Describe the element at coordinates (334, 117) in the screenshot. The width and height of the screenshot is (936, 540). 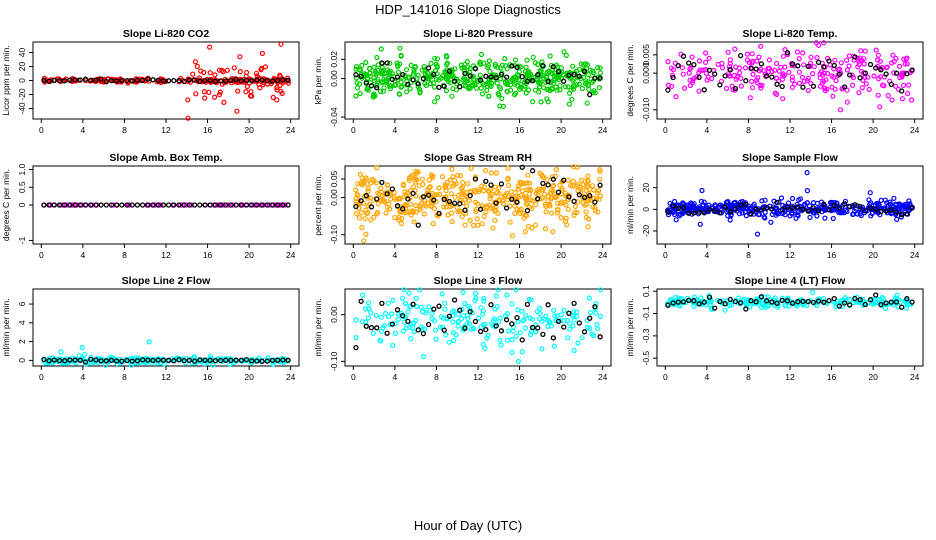
I see `y-tick-label: -0.04` at that location.